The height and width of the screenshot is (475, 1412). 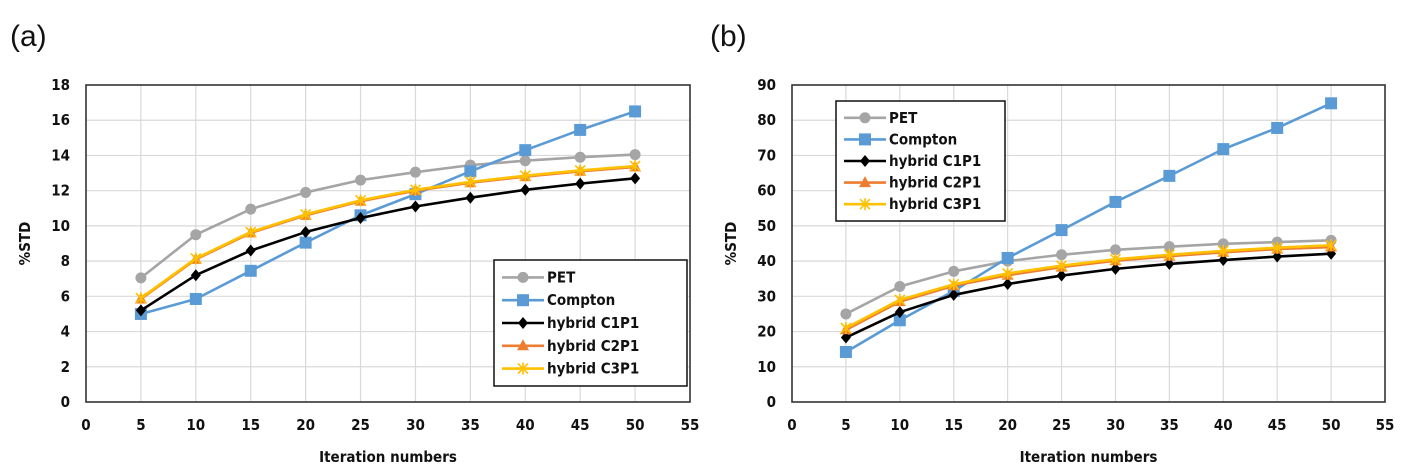 I want to click on y-tick-label: 30, so click(x=766, y=296).